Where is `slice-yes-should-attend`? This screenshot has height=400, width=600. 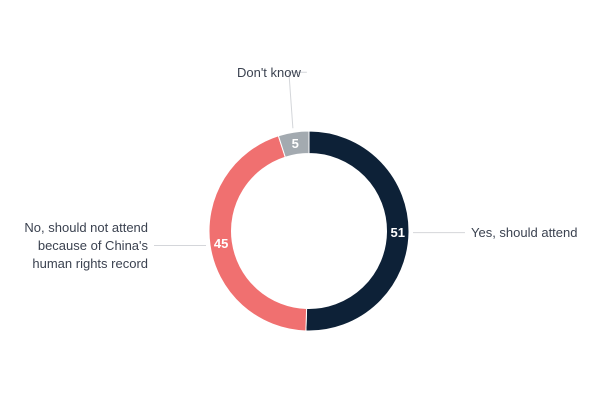
slice-yes-should-attend is located at coordinates (357, 231).